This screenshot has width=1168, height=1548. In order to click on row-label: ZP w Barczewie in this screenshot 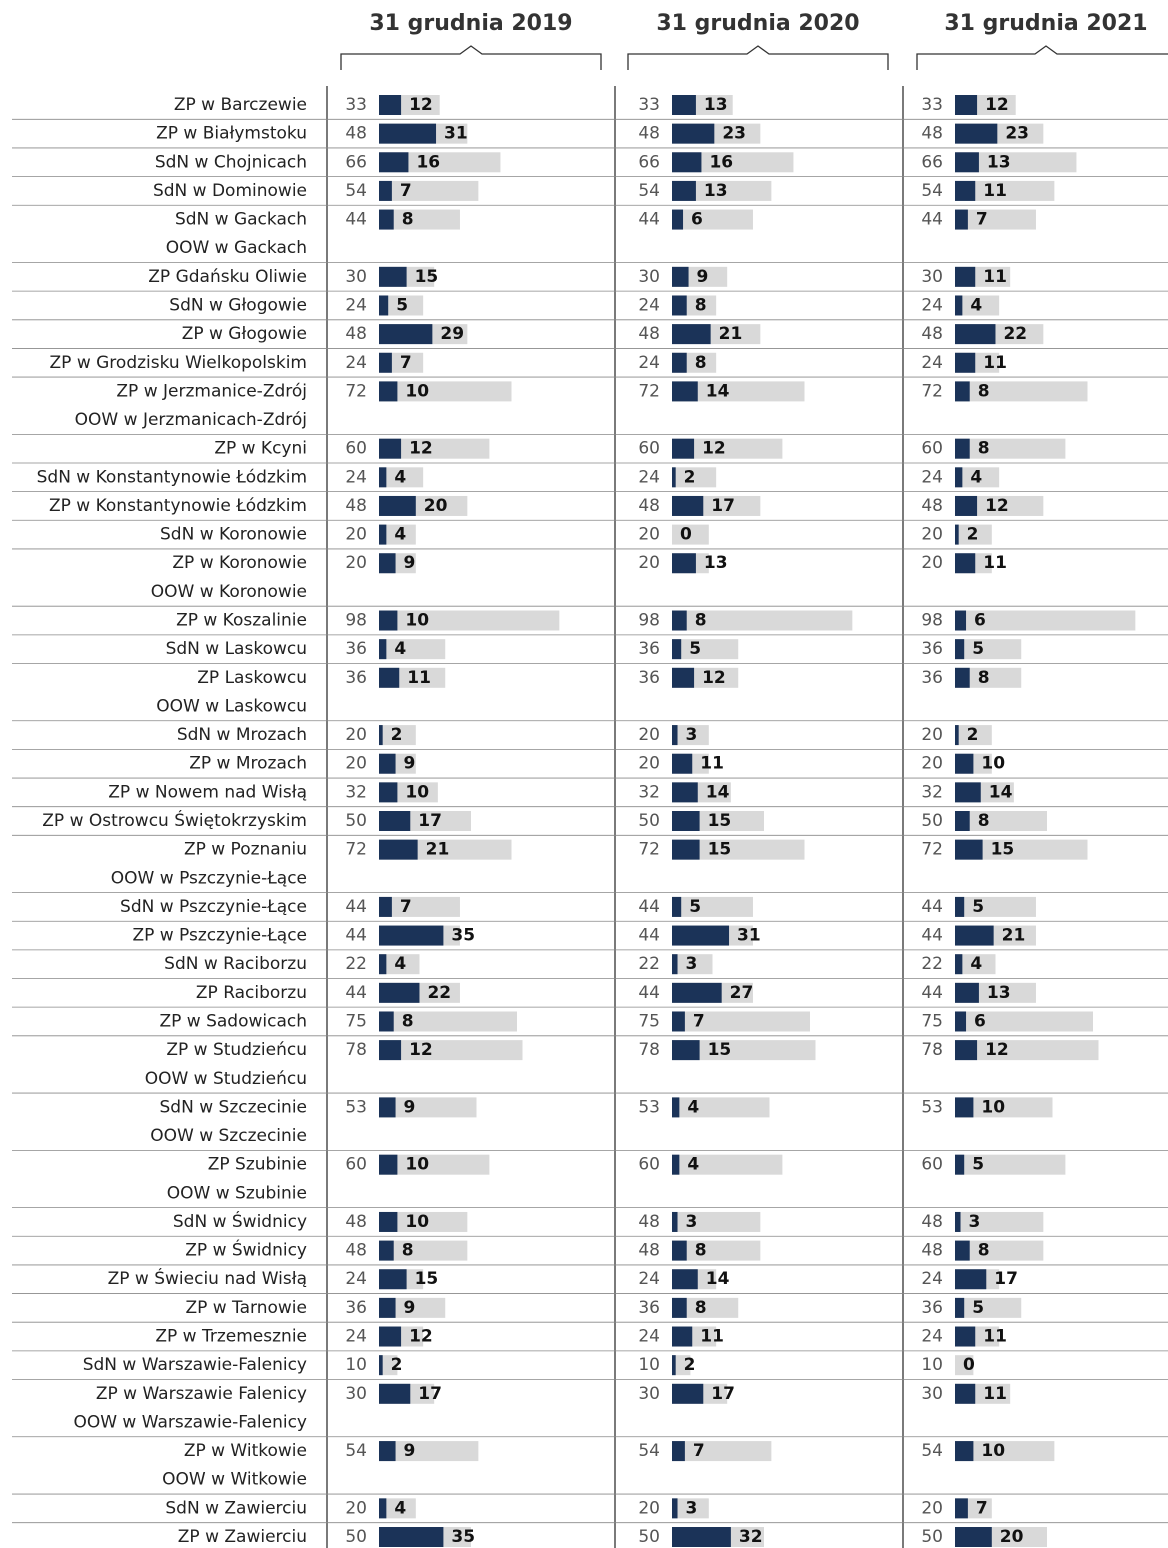, I will do `click(240, 105)`.